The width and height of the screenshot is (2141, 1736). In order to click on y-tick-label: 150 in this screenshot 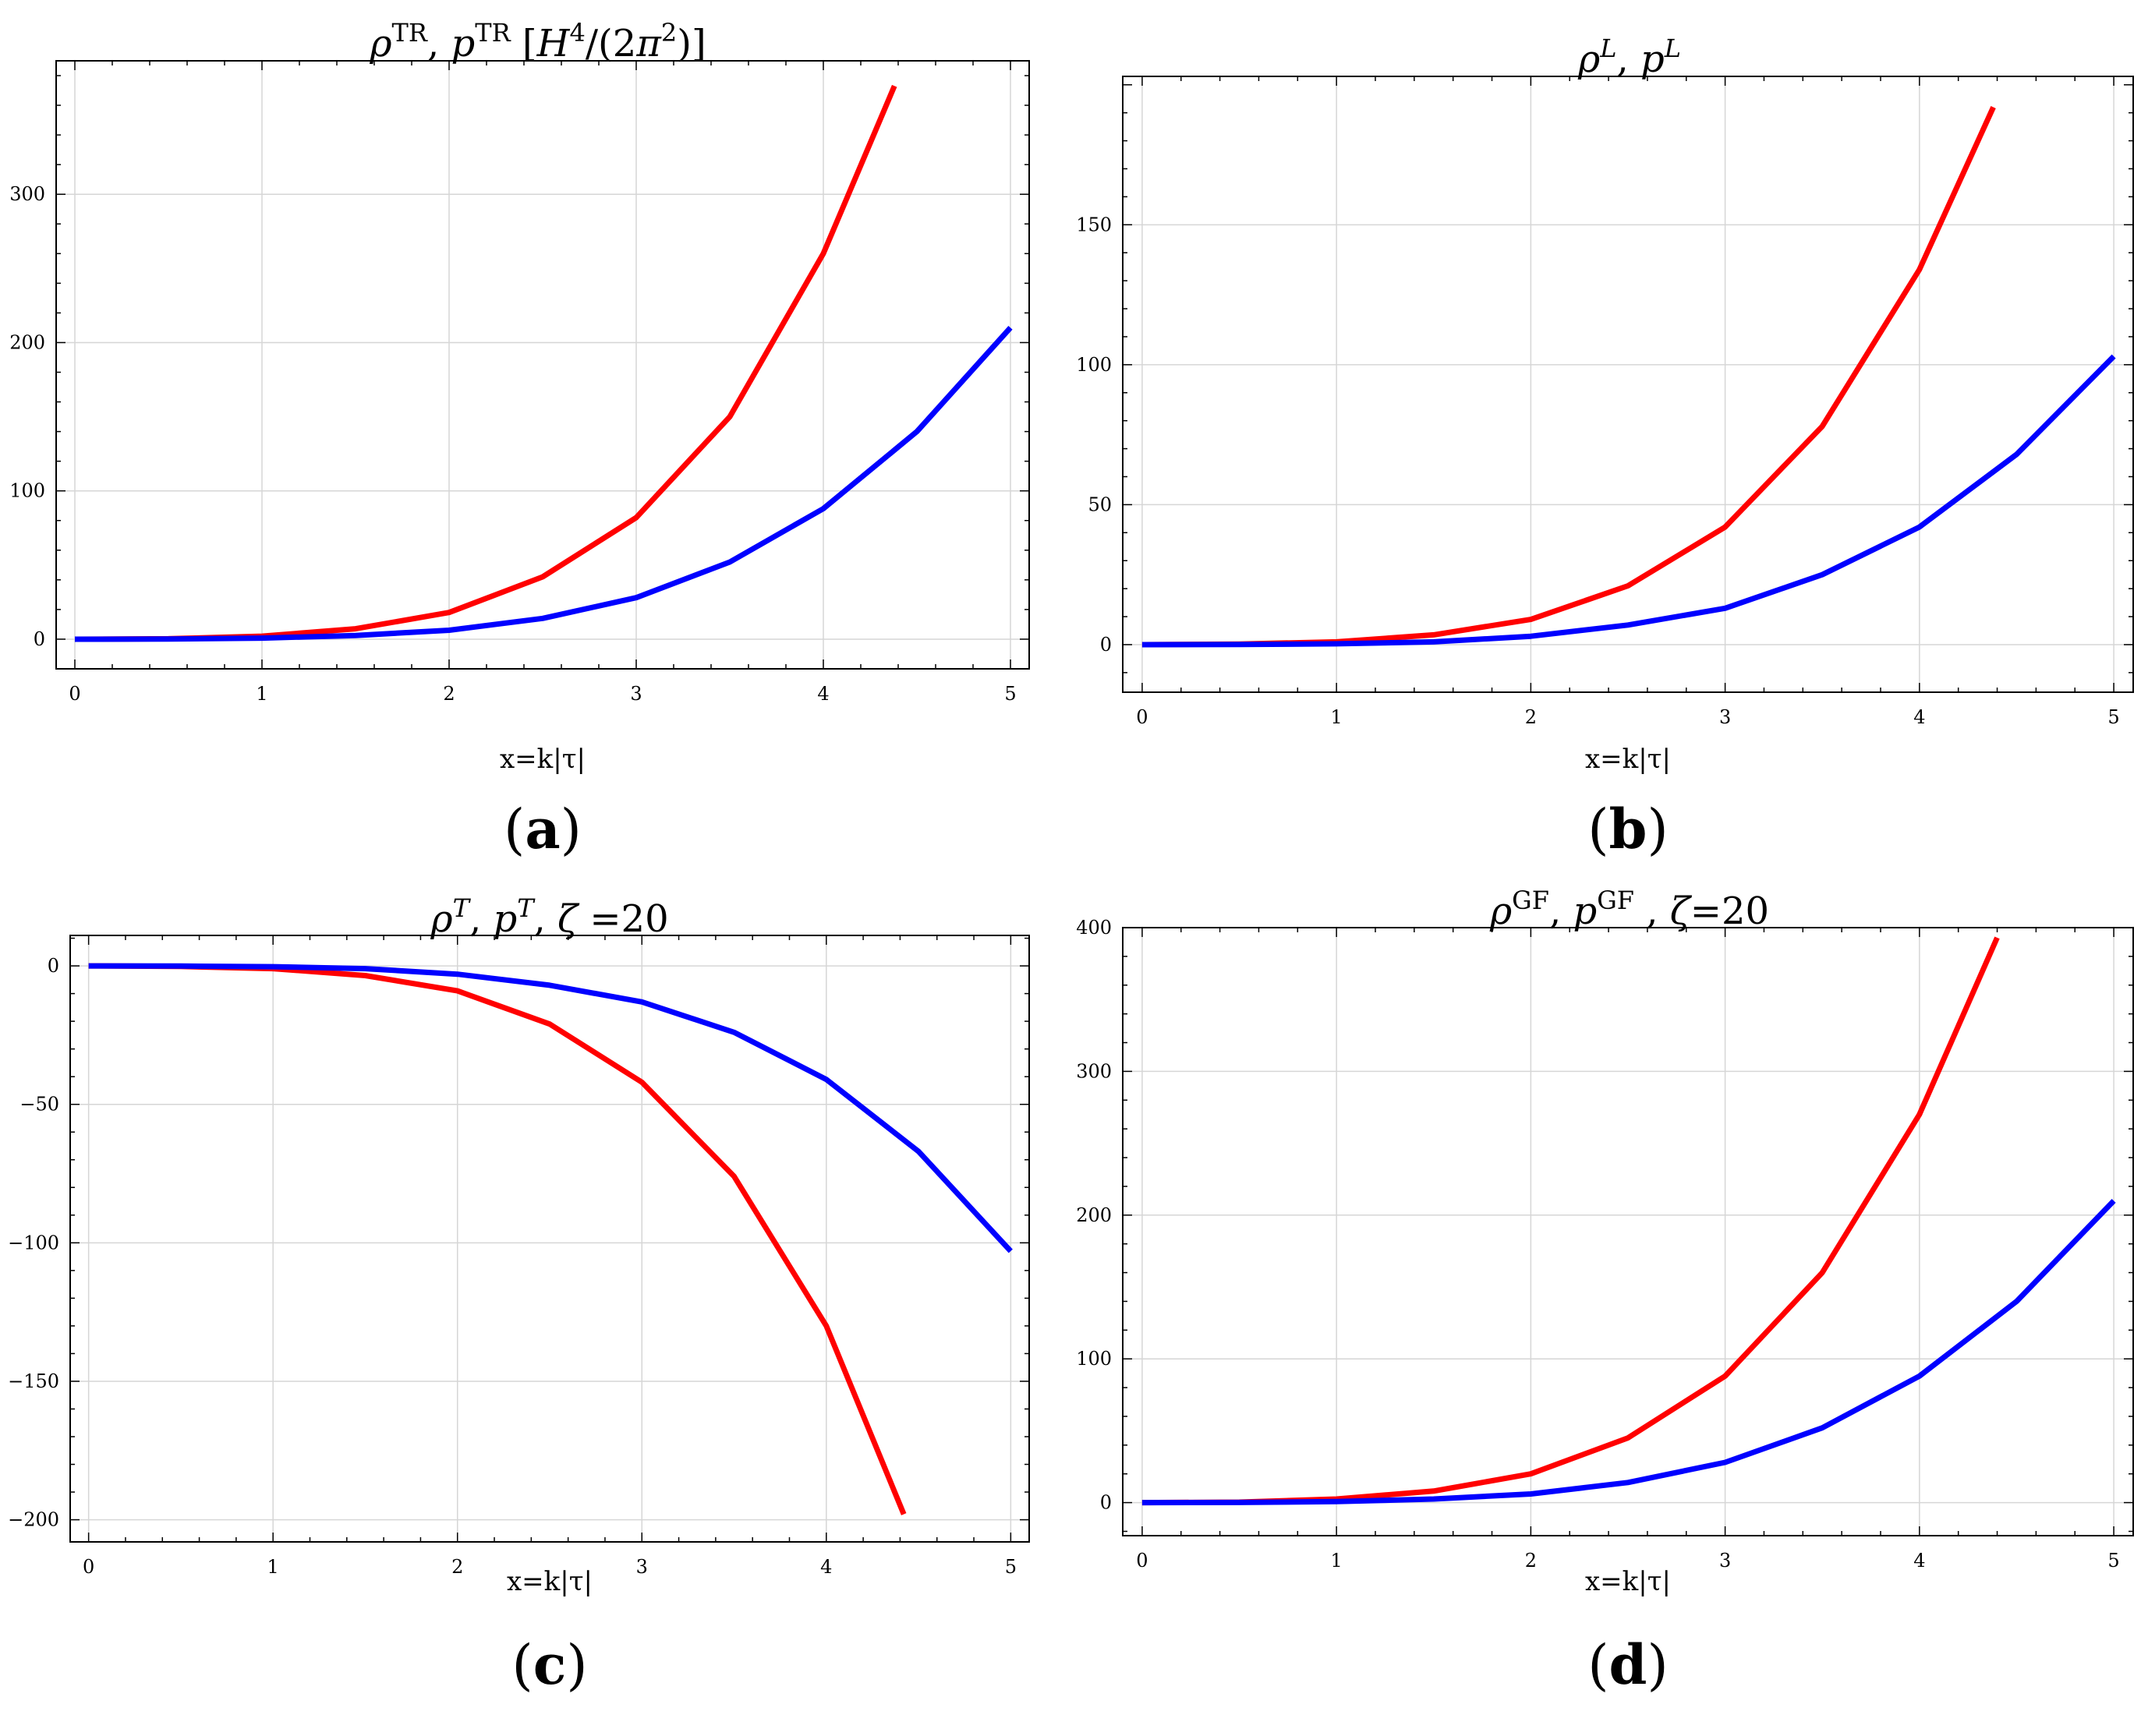, I will do `click(1094, 224)`.